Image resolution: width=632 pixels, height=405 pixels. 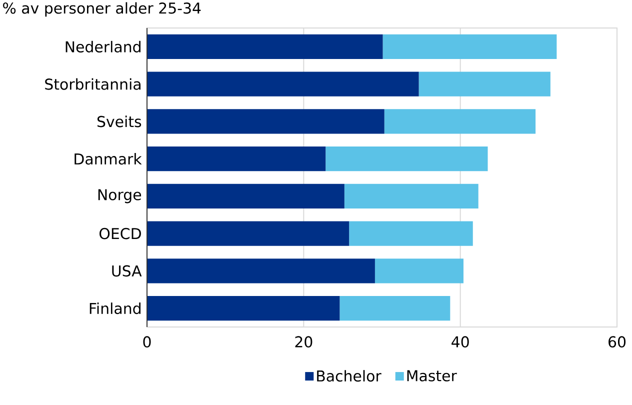 What do you see at coordinates (103, 46) in the screenshot?
I see `y-tick-label: Nederland` at bounding box center [103, 46].